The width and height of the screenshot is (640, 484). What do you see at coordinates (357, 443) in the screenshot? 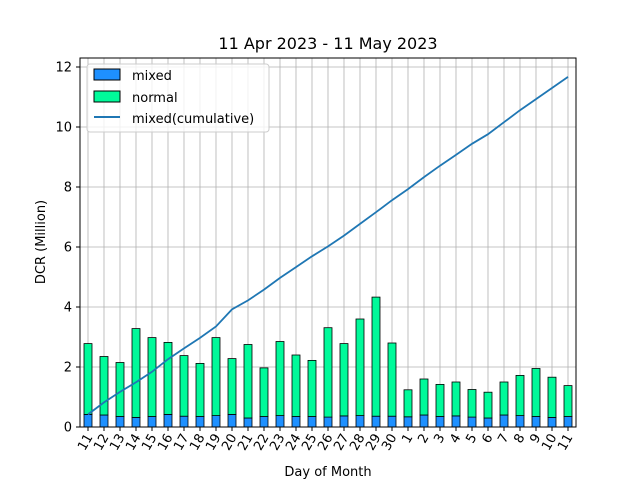
I see `x-tick-label: 28` at bounding box center [357, 443].